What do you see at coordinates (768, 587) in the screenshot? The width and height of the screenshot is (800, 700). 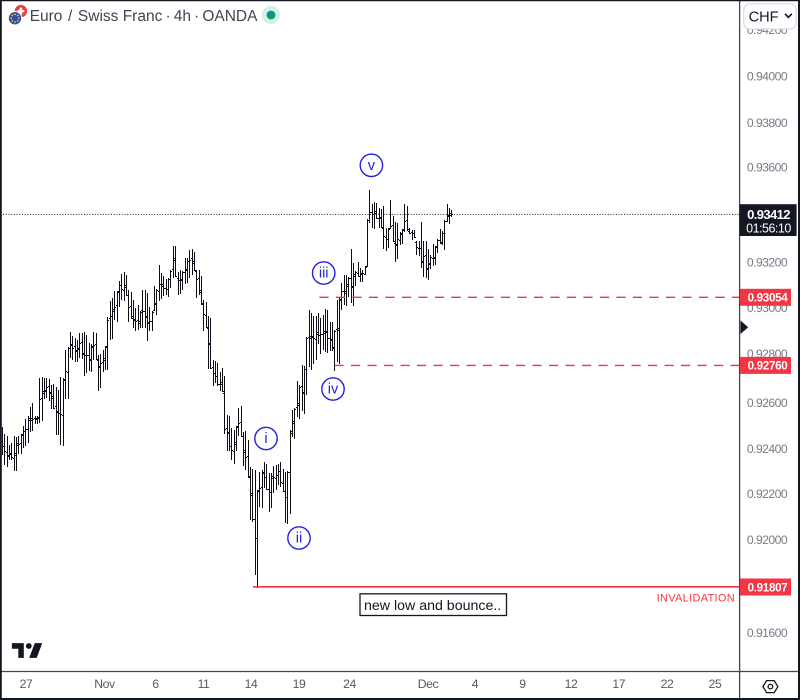 I see `svg-text: 0.91807` at bounding box center [768, 587].